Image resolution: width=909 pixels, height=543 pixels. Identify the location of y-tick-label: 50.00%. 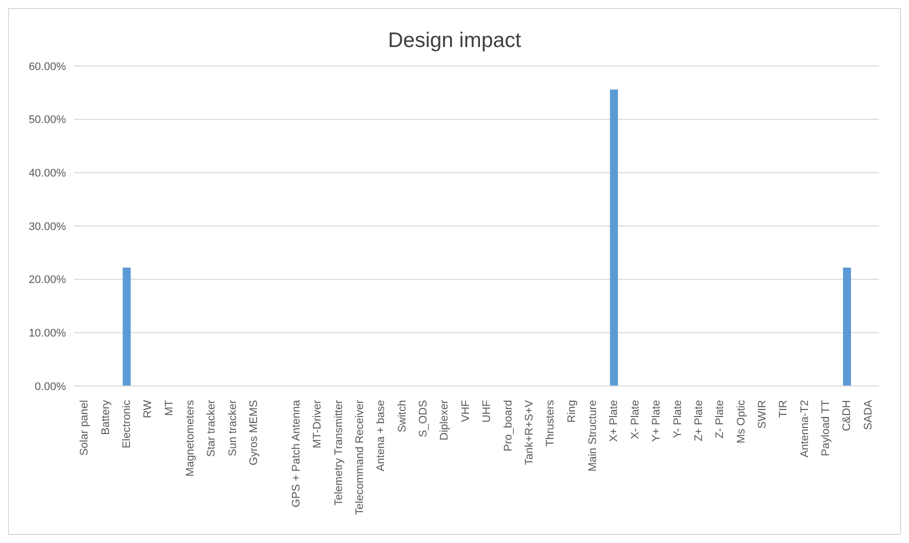
(47, 120).